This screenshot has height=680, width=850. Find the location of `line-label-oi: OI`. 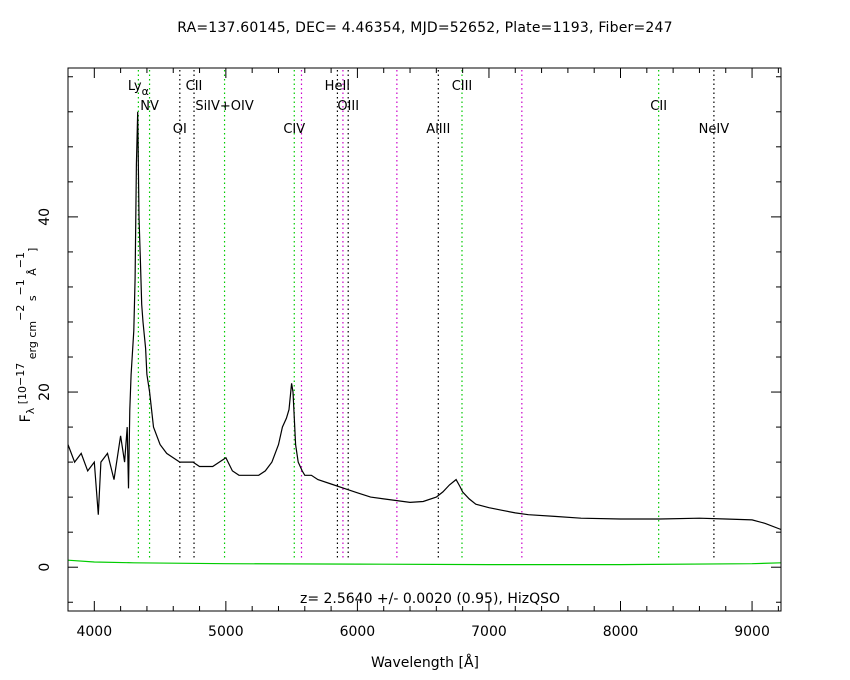

line-label-oi: OI is located at coordinates (180, 129).